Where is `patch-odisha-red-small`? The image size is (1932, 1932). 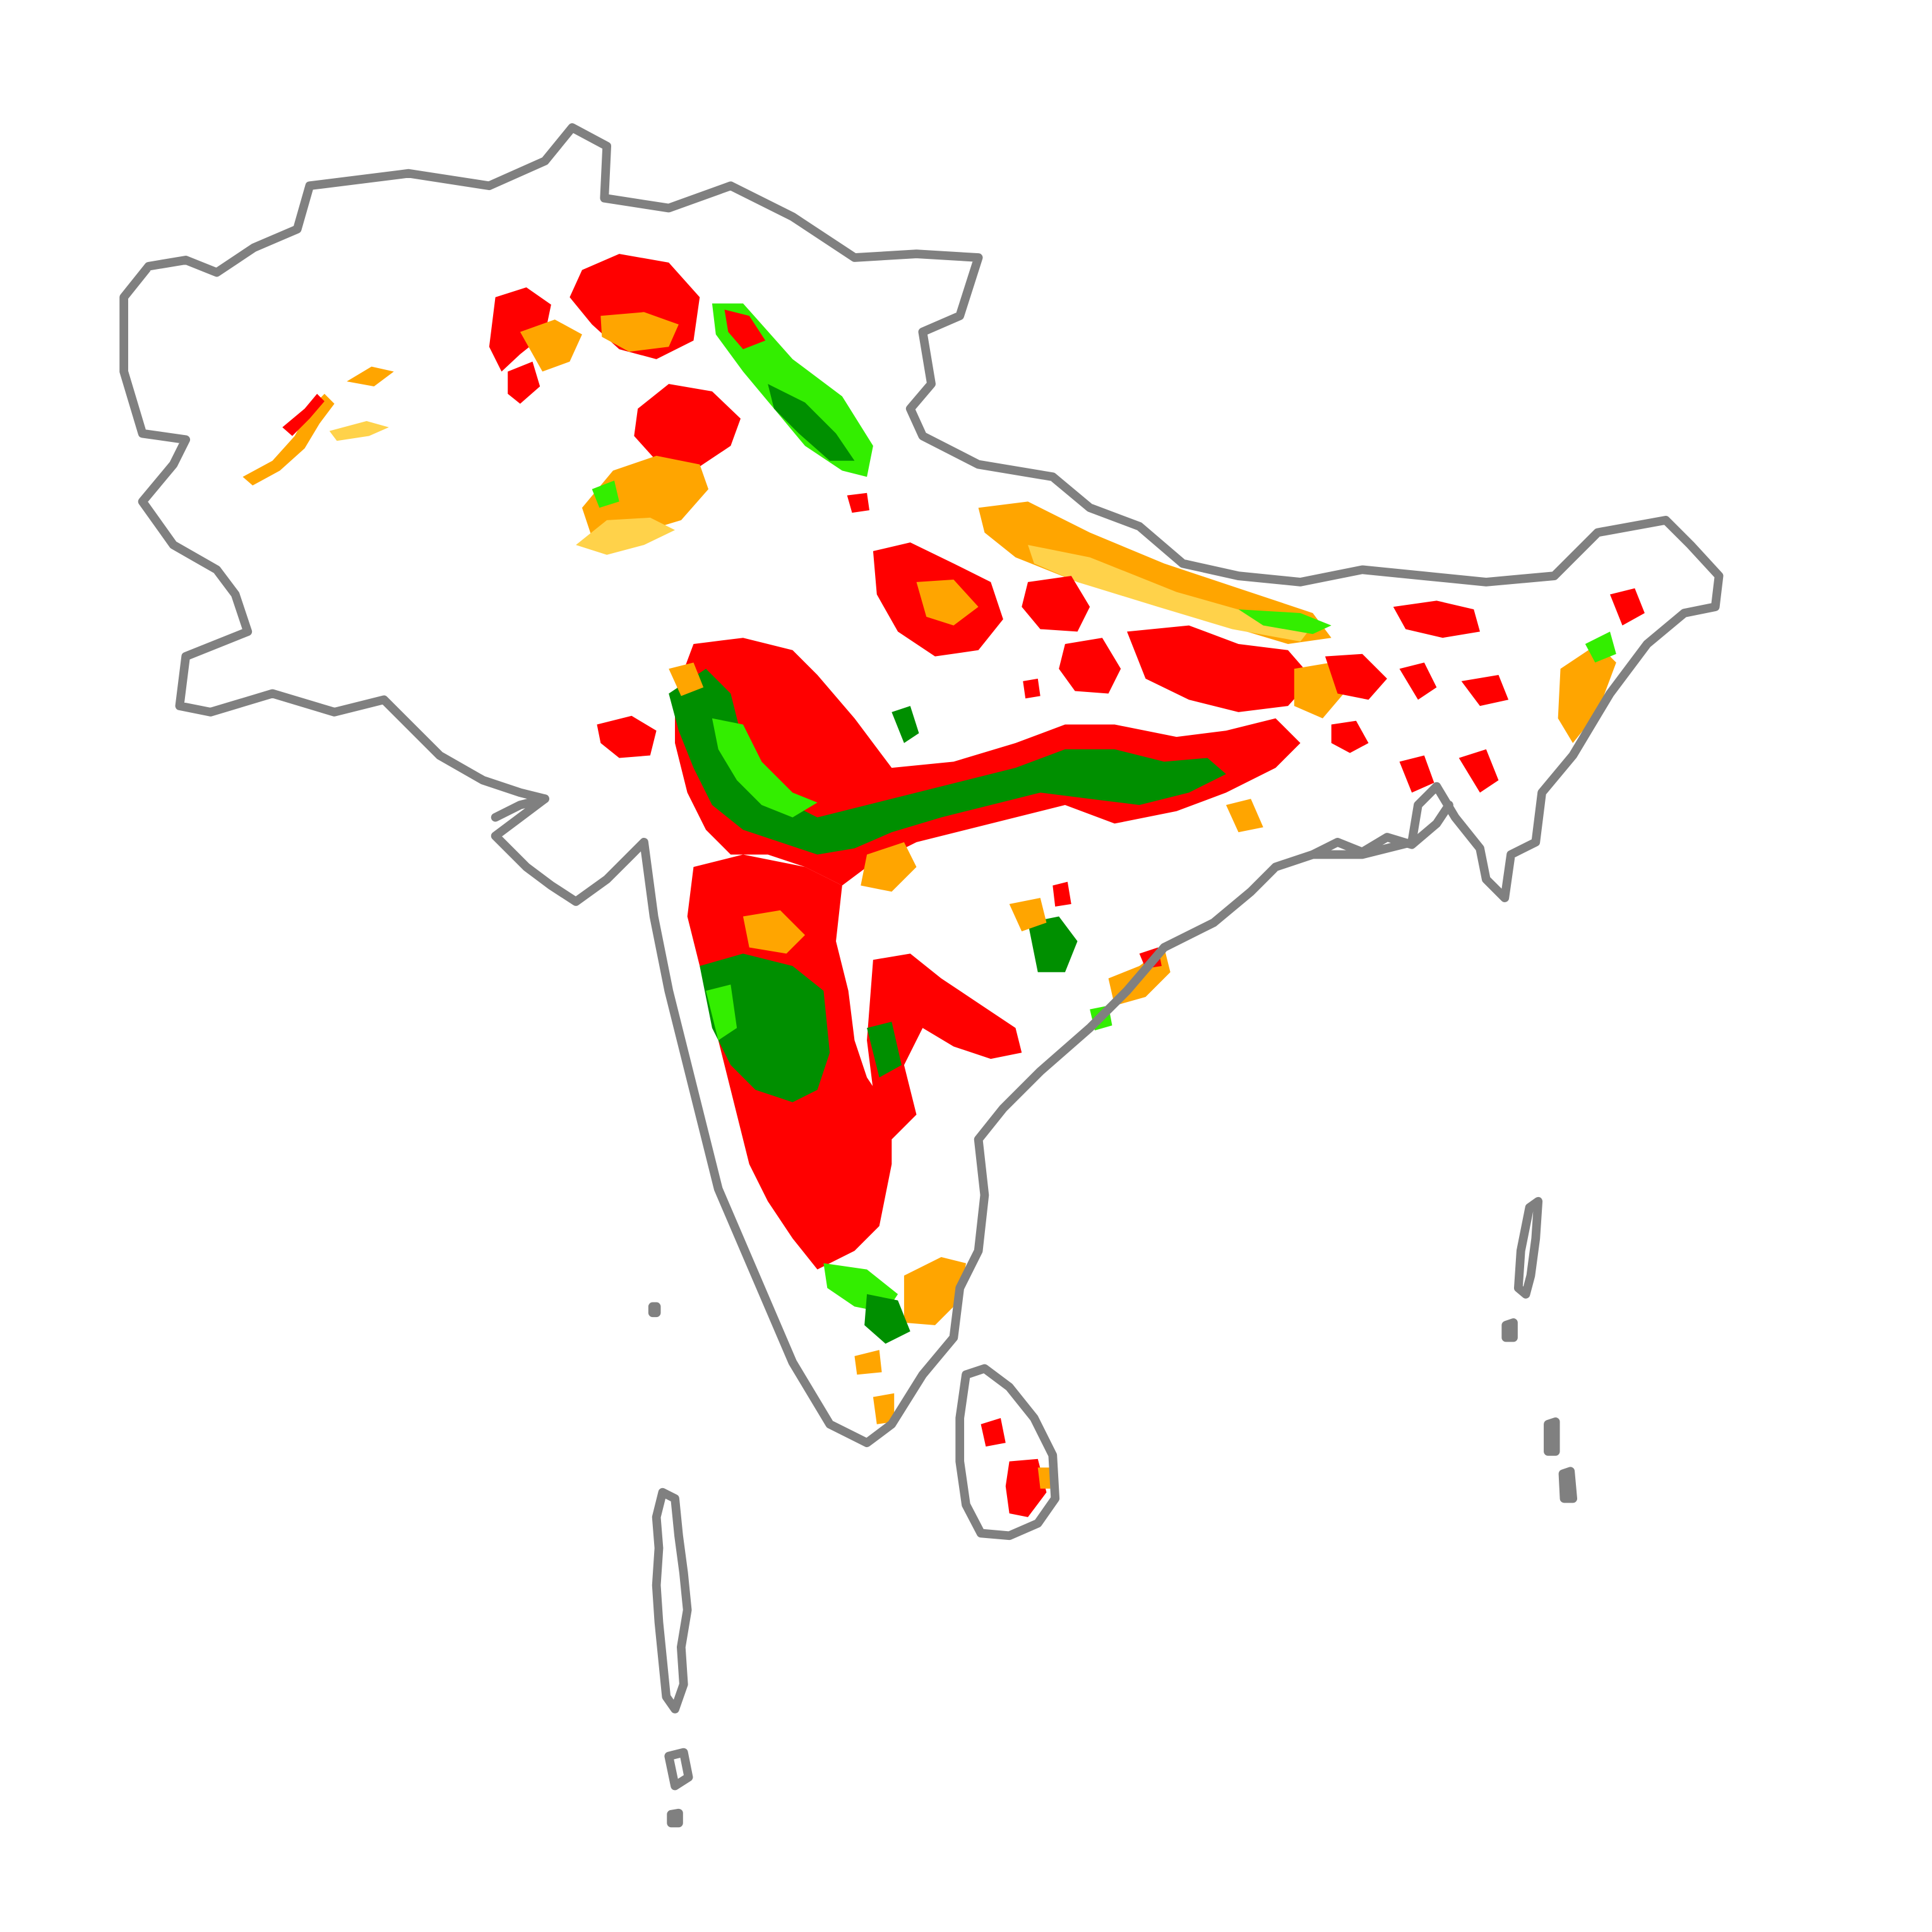
patch-odisha-red-small is located at coordinates (1061, 894).